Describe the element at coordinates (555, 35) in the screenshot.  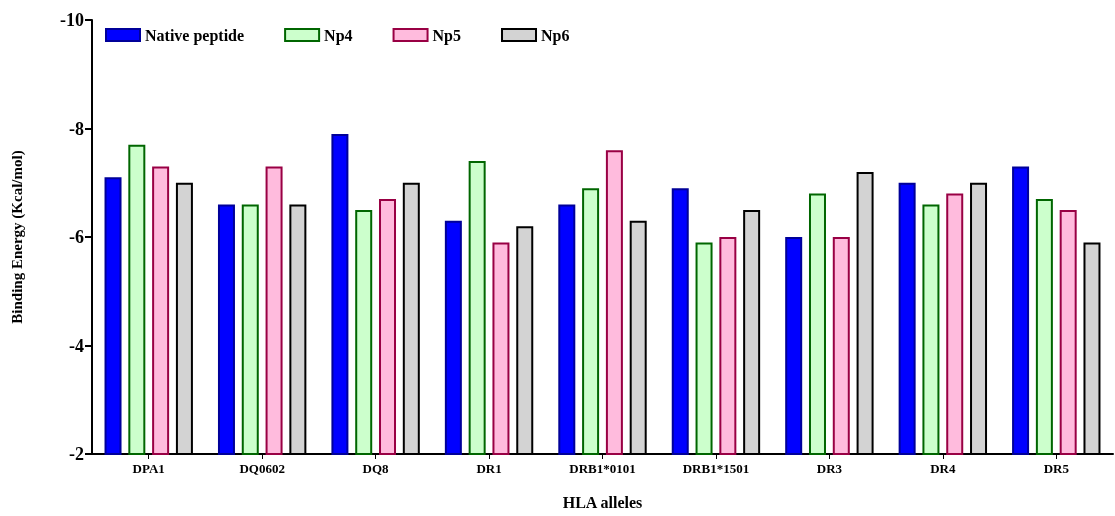
I see `legend-label: Np6` at that location.